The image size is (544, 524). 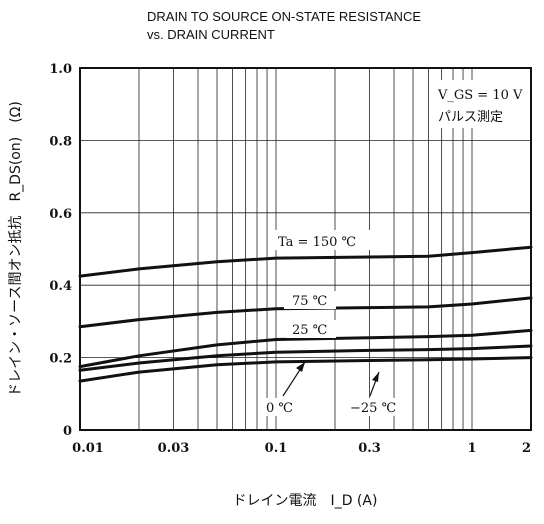 What do you see at coordinates (88, 448) in the screenshot?
I see `x-tick-label: 0.01` at bounding box center [88, 448].